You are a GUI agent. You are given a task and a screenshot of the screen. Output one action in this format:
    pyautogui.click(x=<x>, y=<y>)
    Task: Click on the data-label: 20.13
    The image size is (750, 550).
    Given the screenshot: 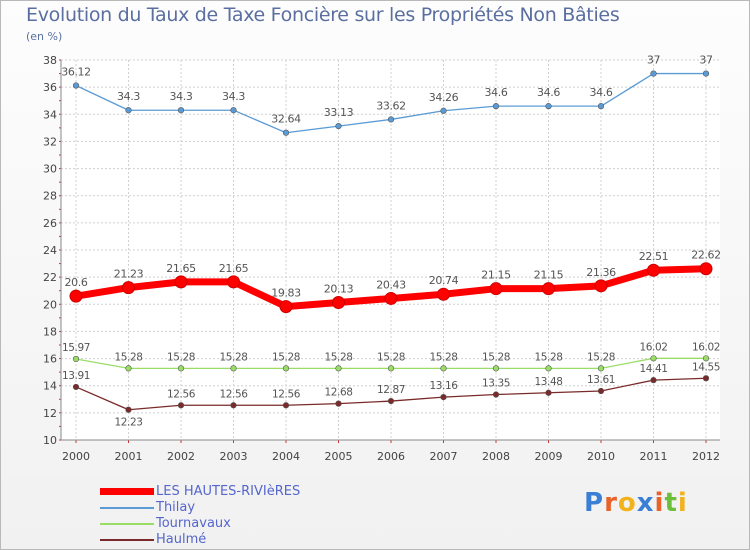 What is the action you would take?
    pyautogui.click(x=339, y=289)
    